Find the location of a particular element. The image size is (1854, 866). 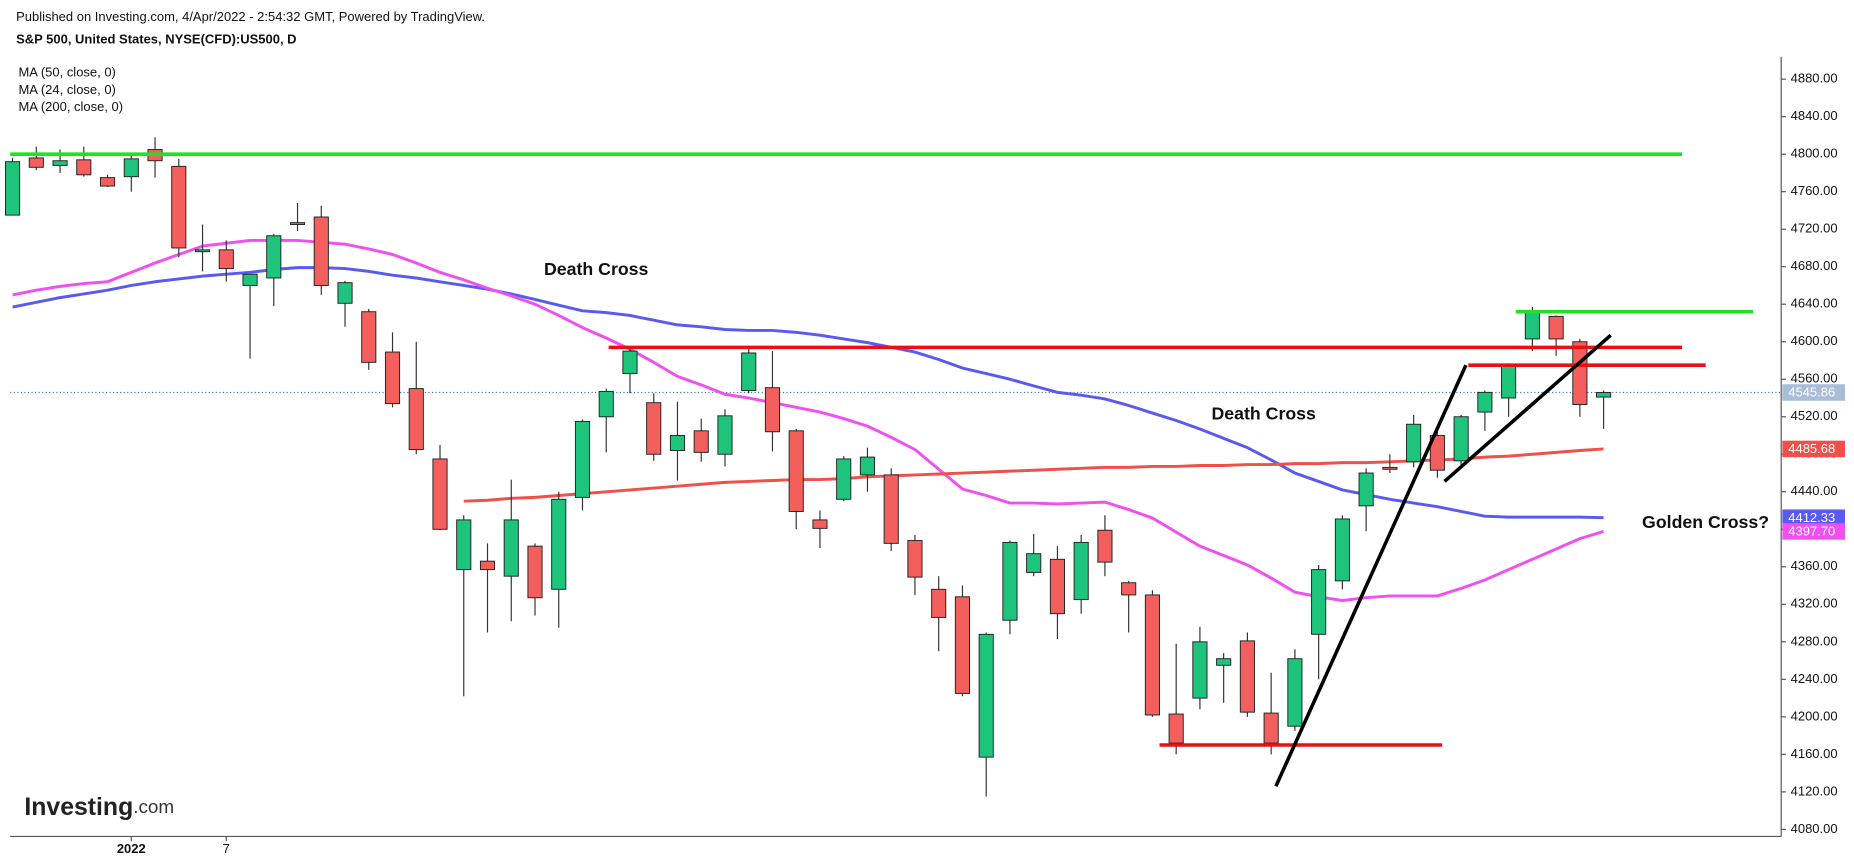

y-tick-label: 4720.00 is located at coordinates (1814, 228).